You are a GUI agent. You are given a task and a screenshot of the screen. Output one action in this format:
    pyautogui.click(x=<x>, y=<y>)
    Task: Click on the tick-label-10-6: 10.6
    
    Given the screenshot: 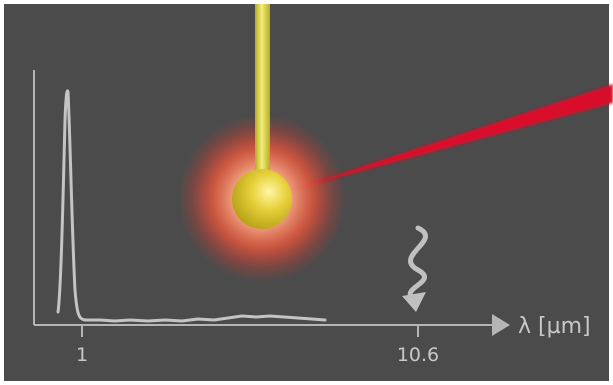 What is the action you would take?
    pyautogui.click(x=418, y=355)
    